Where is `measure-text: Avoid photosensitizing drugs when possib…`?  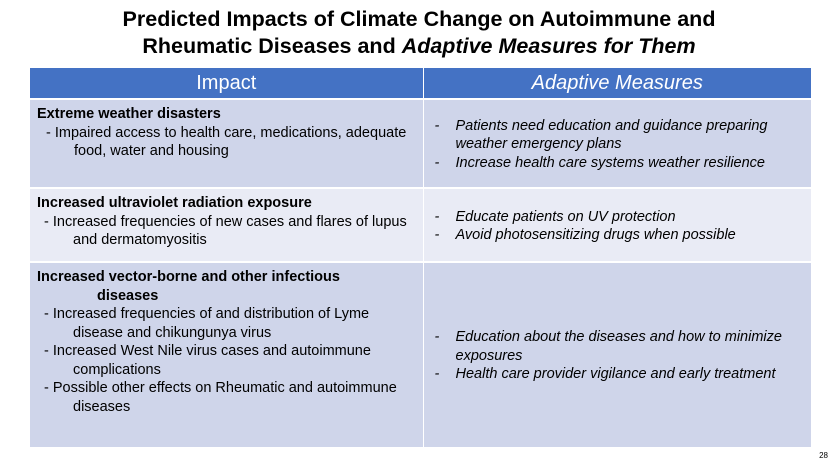 measure-text: Avoid photosensitizing drugs when possib… is located at coordinates (595, 235).